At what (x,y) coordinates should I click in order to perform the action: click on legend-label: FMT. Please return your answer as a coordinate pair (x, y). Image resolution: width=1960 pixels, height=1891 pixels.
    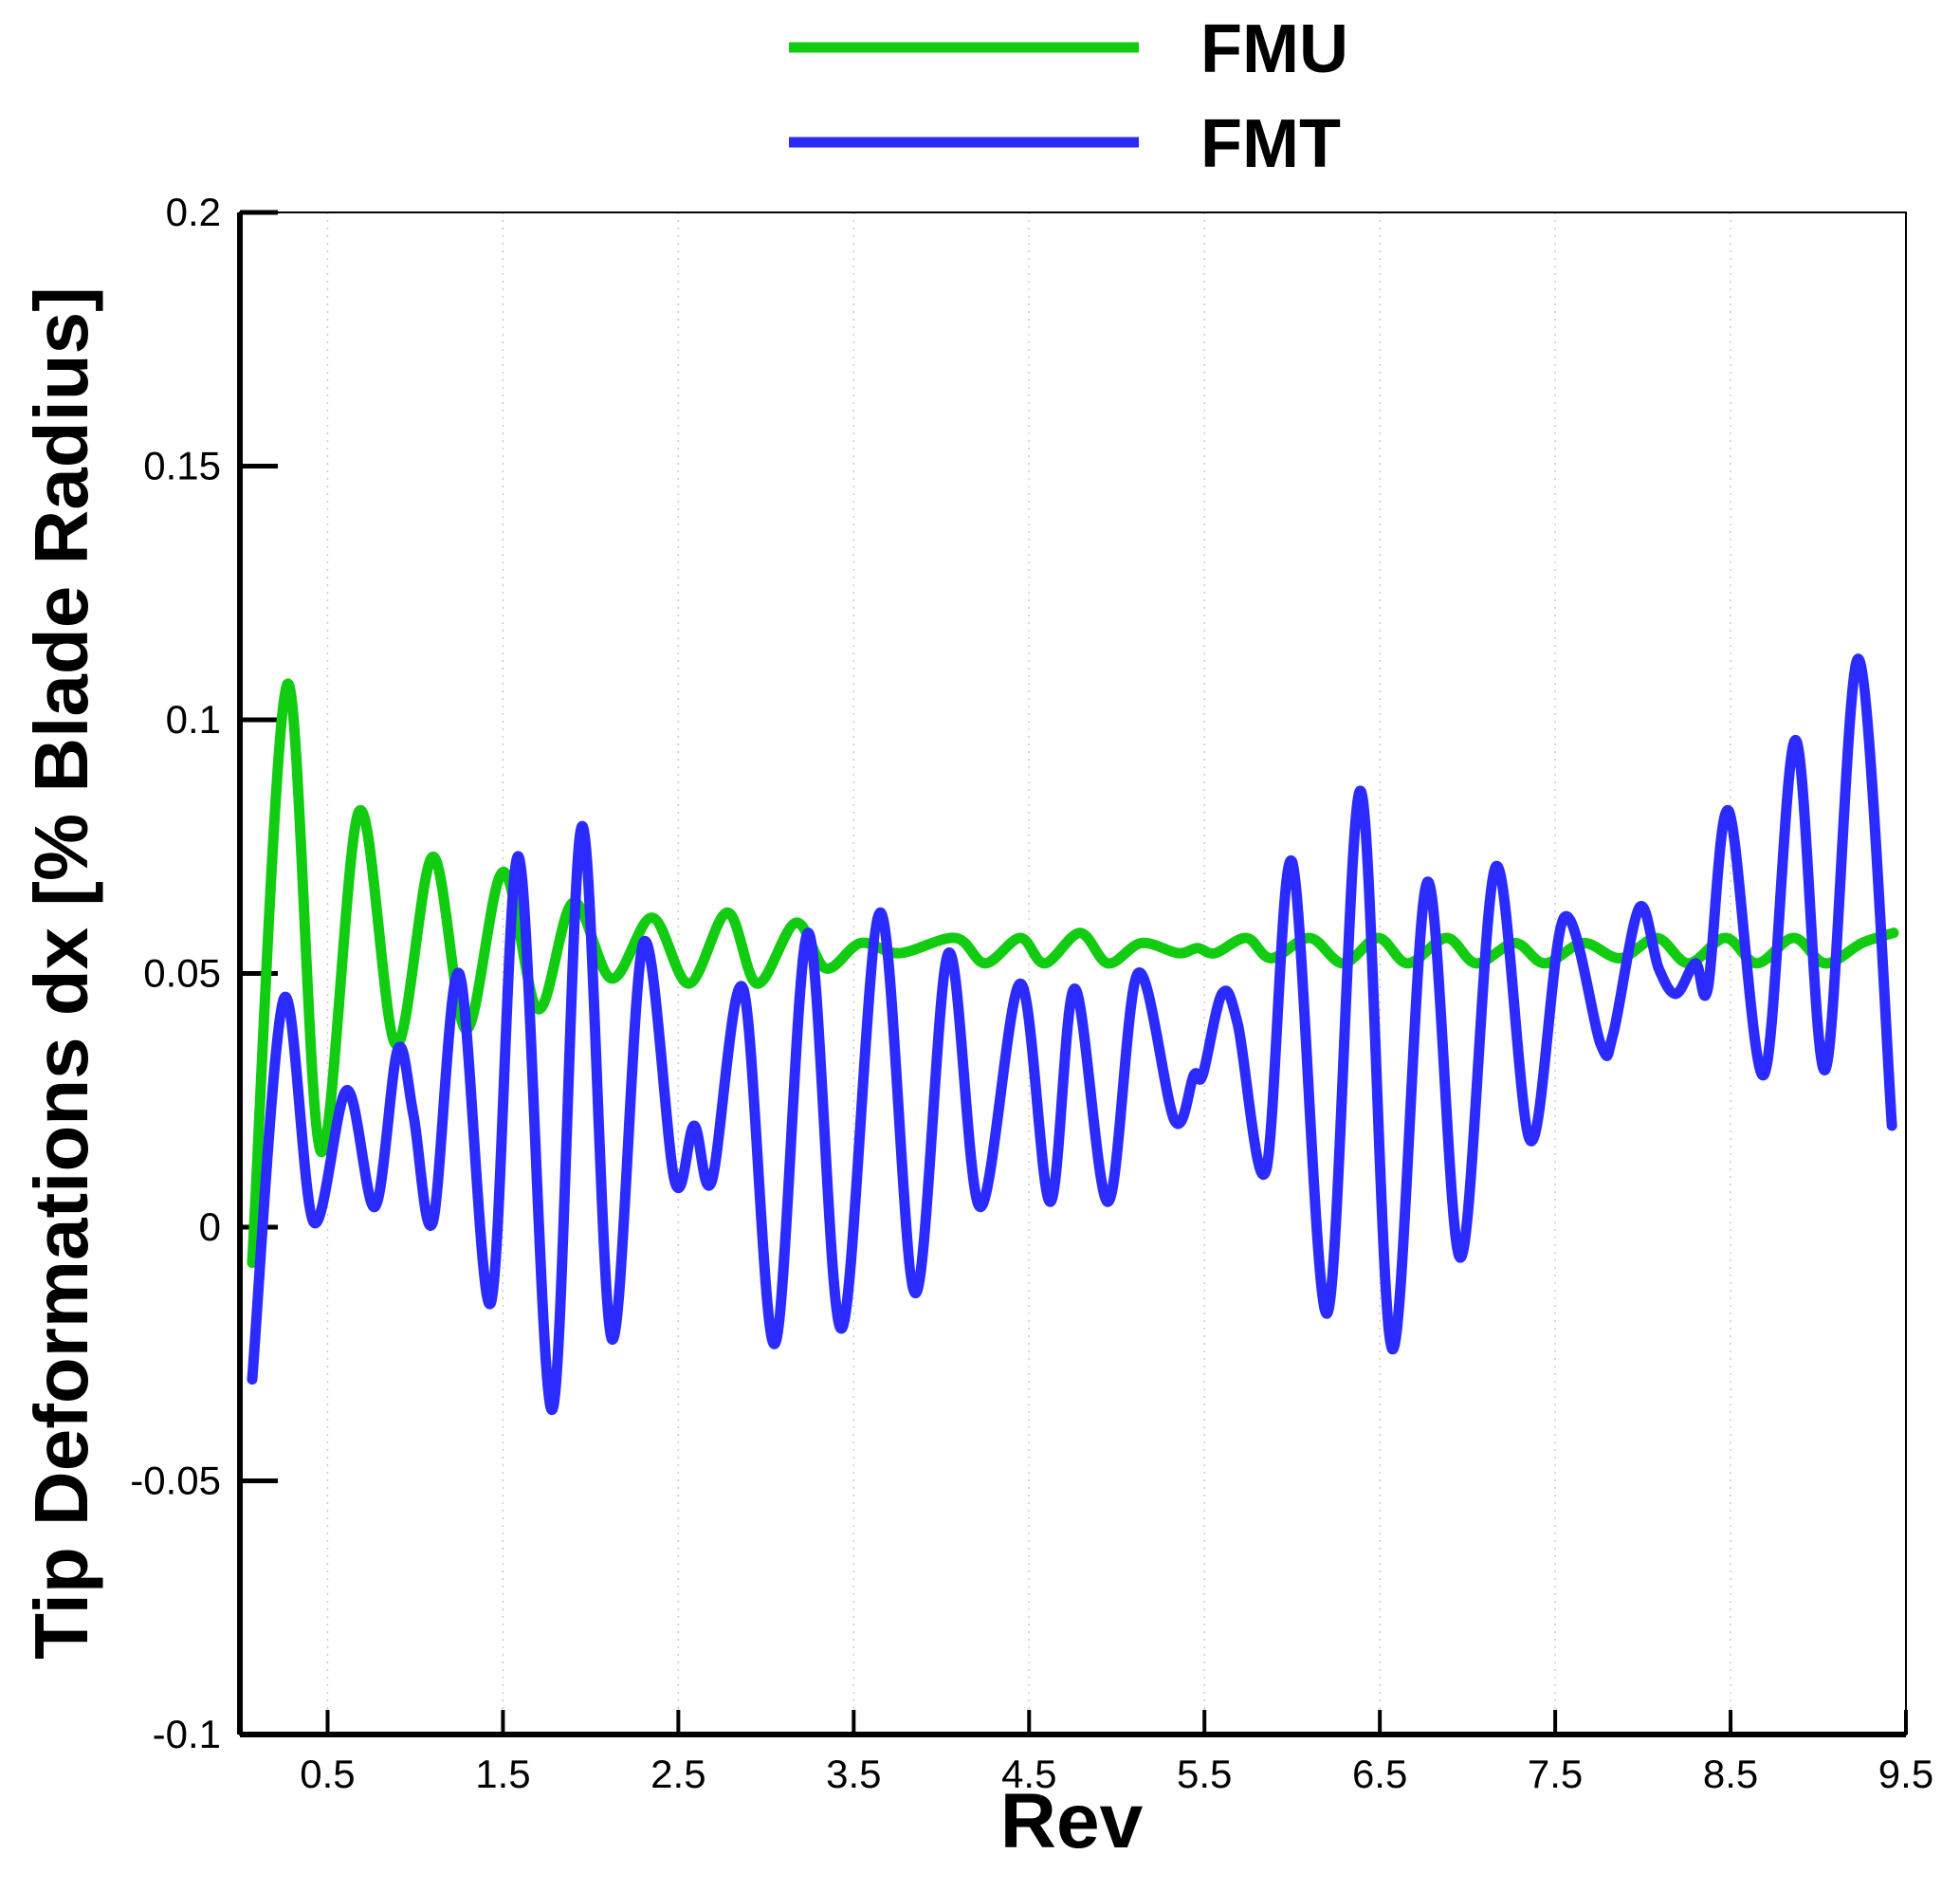
    Looking at the image, I should click on (1270, 144).